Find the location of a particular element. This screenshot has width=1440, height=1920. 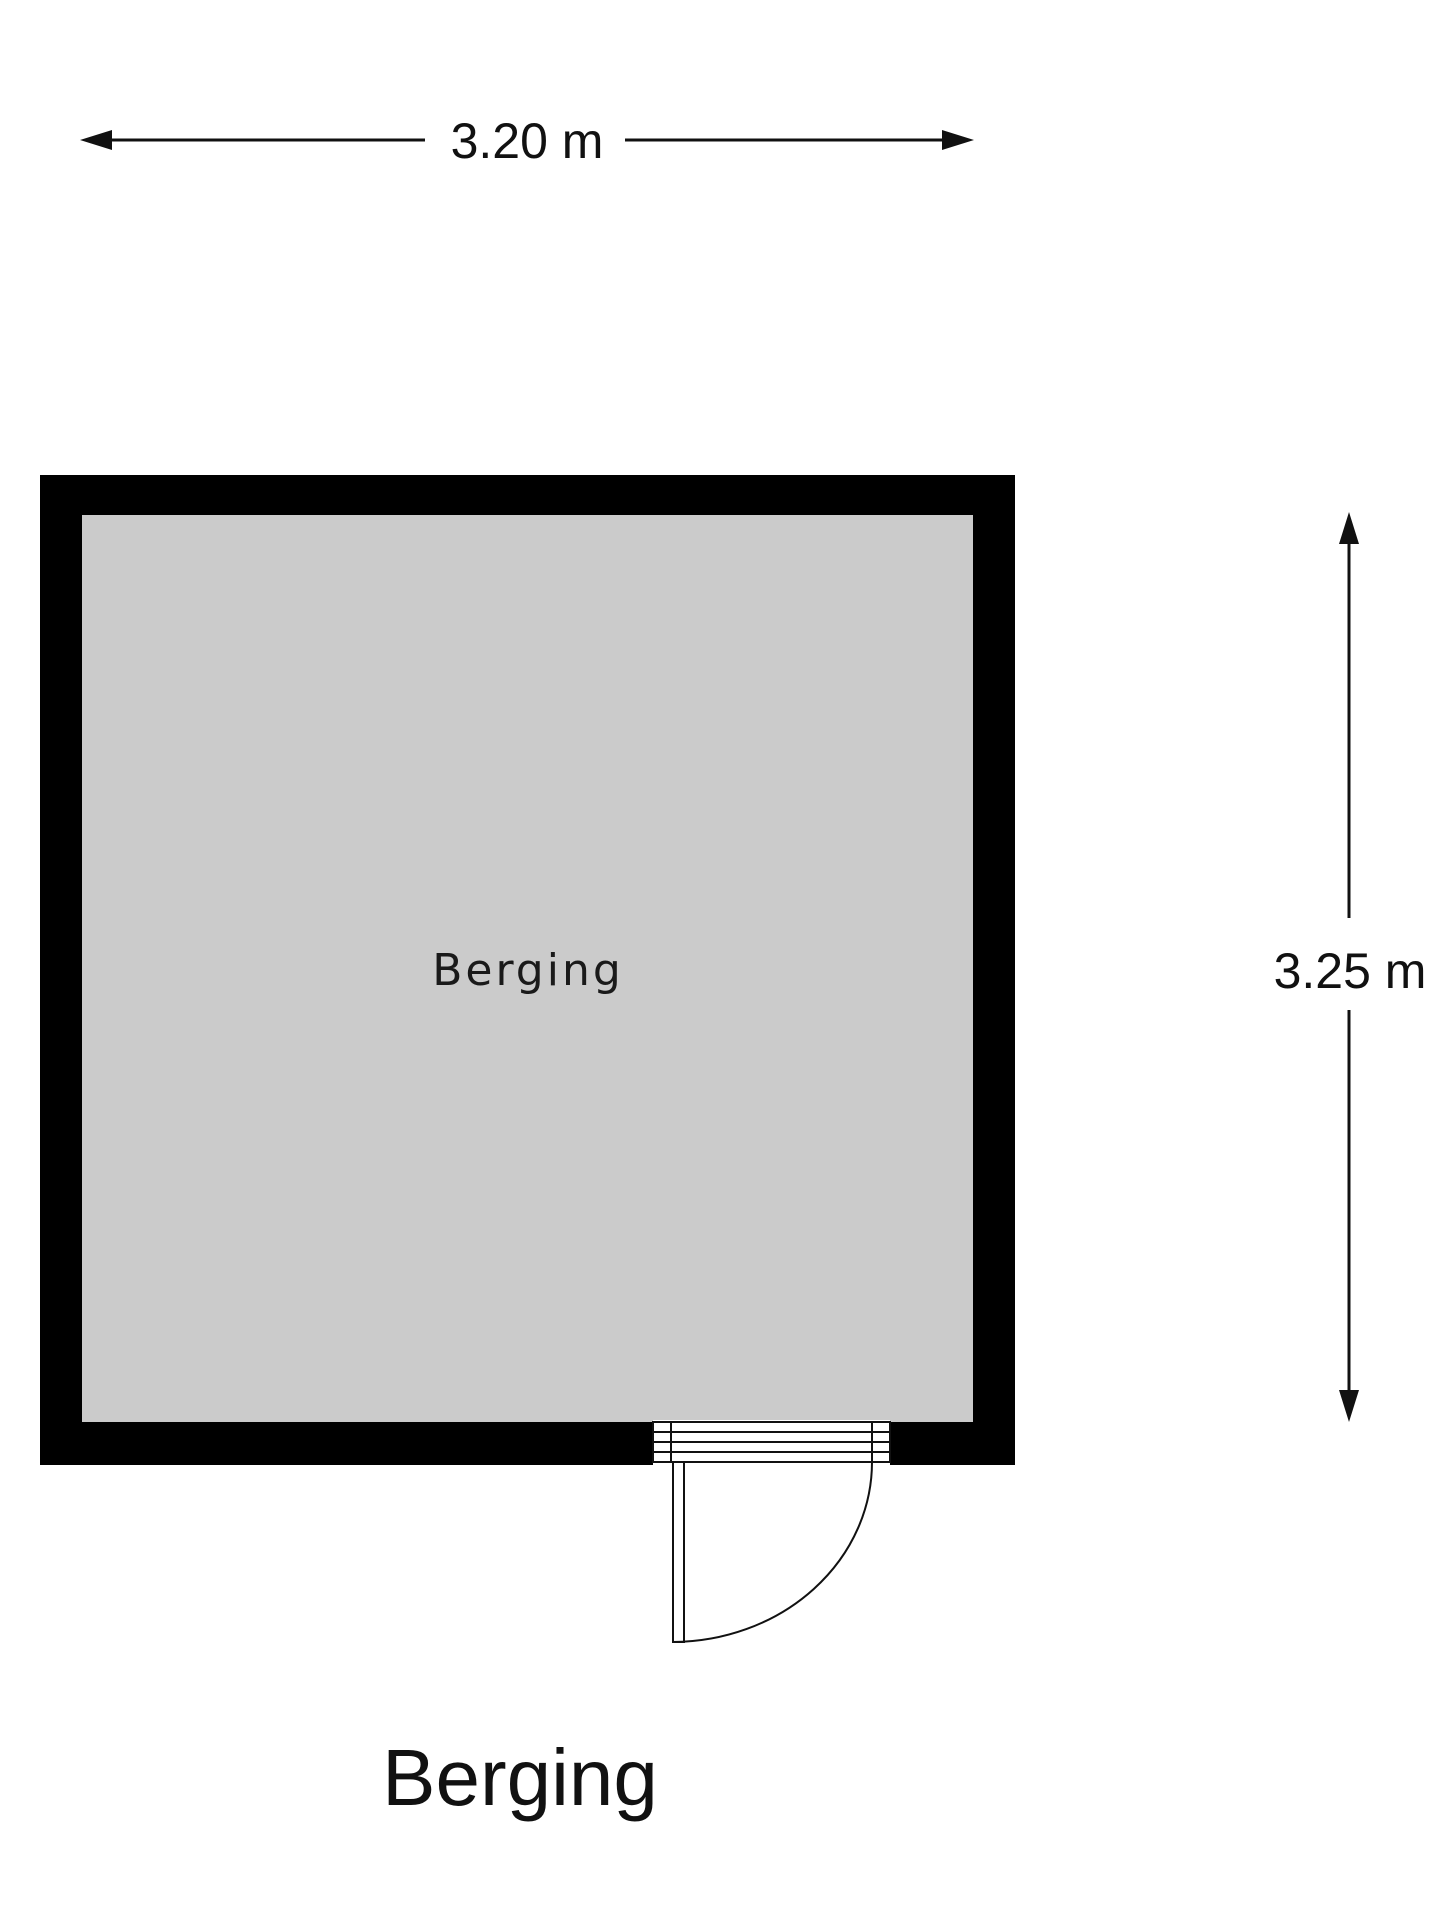

door-swing-arc is located at coordinates (772, 1552).